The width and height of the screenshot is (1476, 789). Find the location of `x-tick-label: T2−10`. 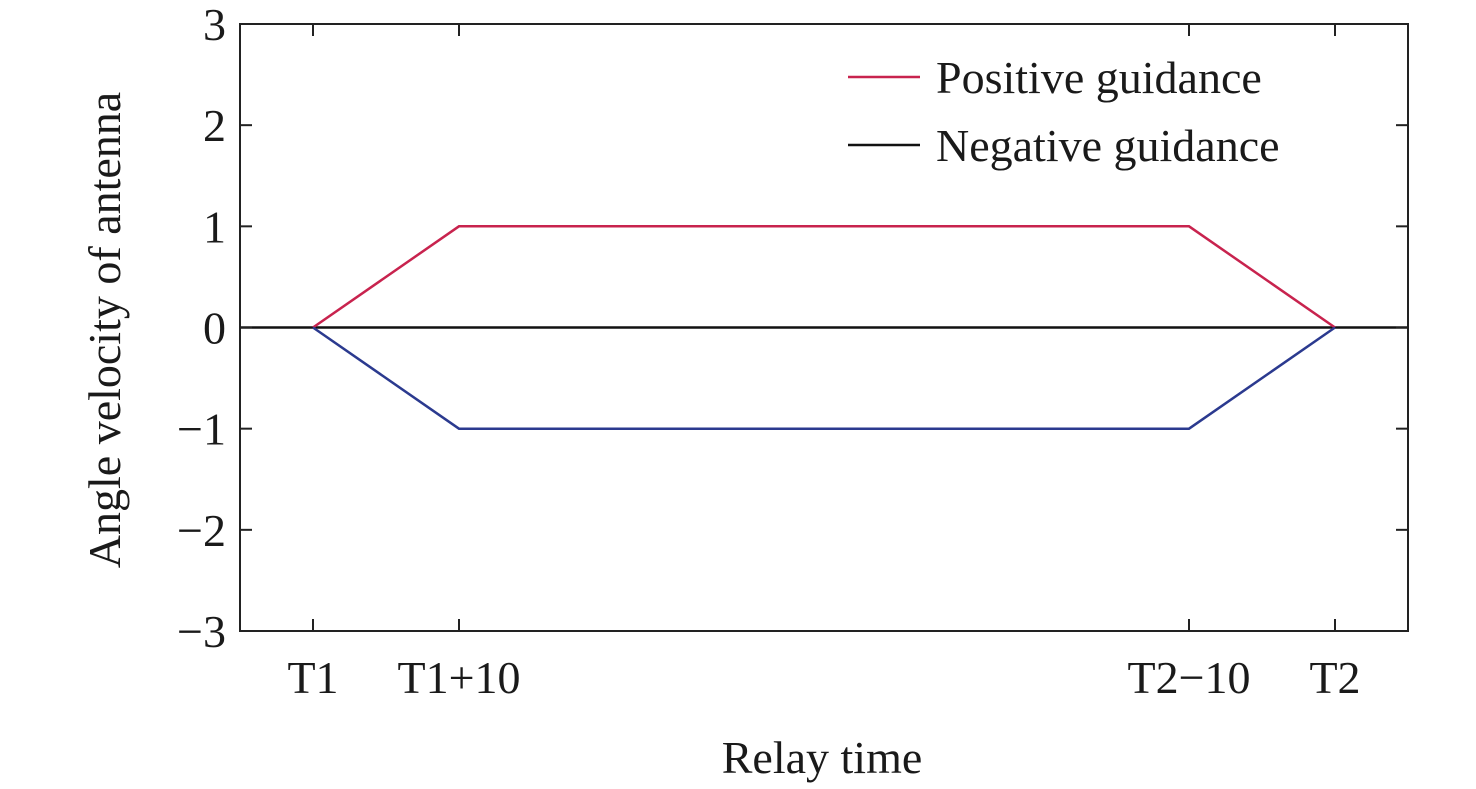

x-tick-label: T2−10 is located at coordinates (1188, 677).